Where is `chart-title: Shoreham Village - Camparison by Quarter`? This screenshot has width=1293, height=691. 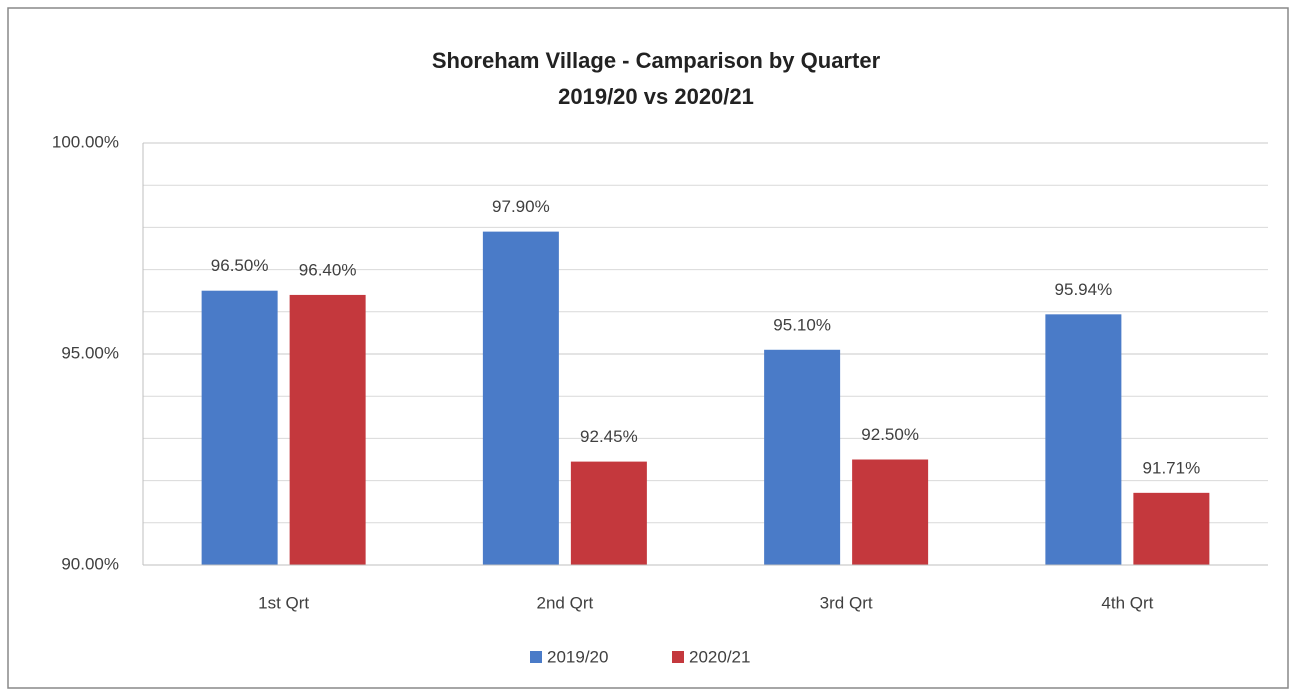 chart-title: Shoreham Village - Camparison by Quarter is located at coordinates (656, 60).